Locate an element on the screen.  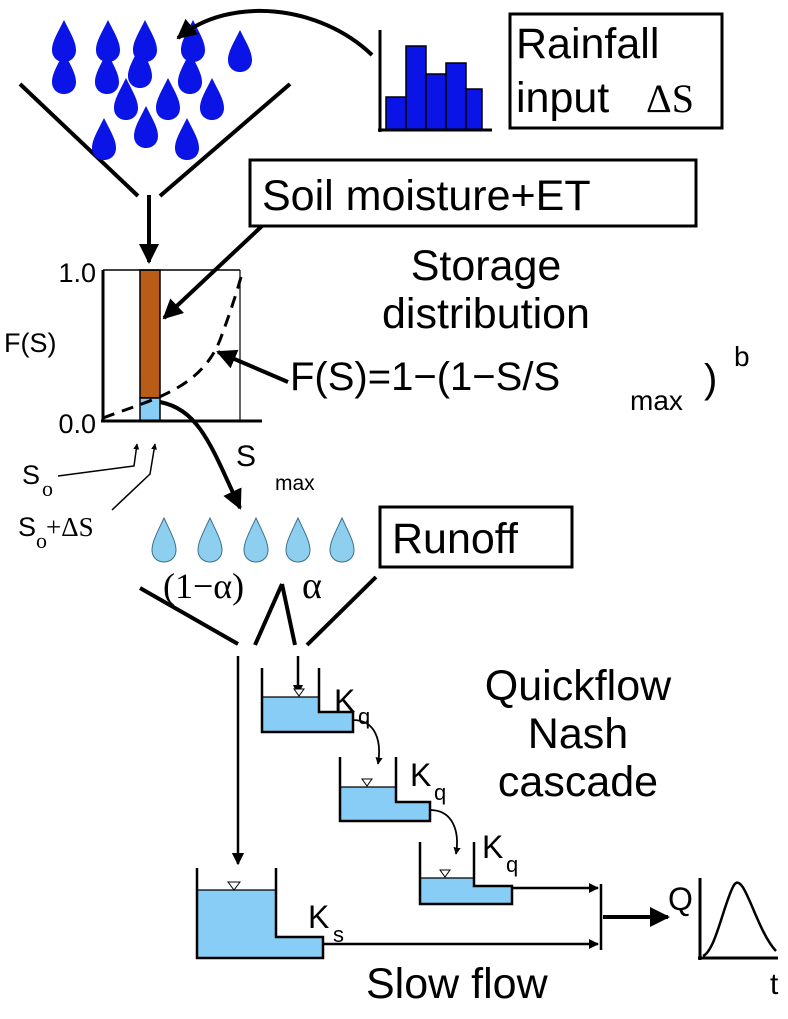
storage-chart: 1.0 0.0 F(S) S max is located at coordinates (159, 376).